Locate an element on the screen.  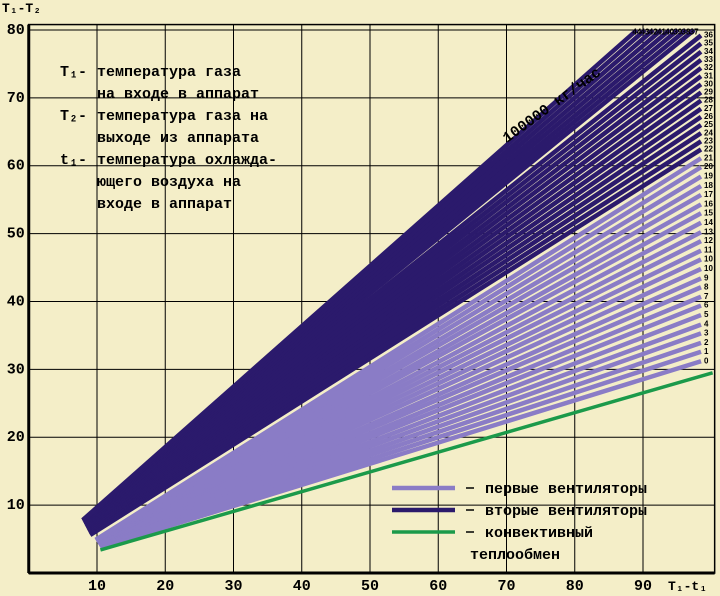
annotation-line: входе в аппарат is located at coordinates (164, 204).